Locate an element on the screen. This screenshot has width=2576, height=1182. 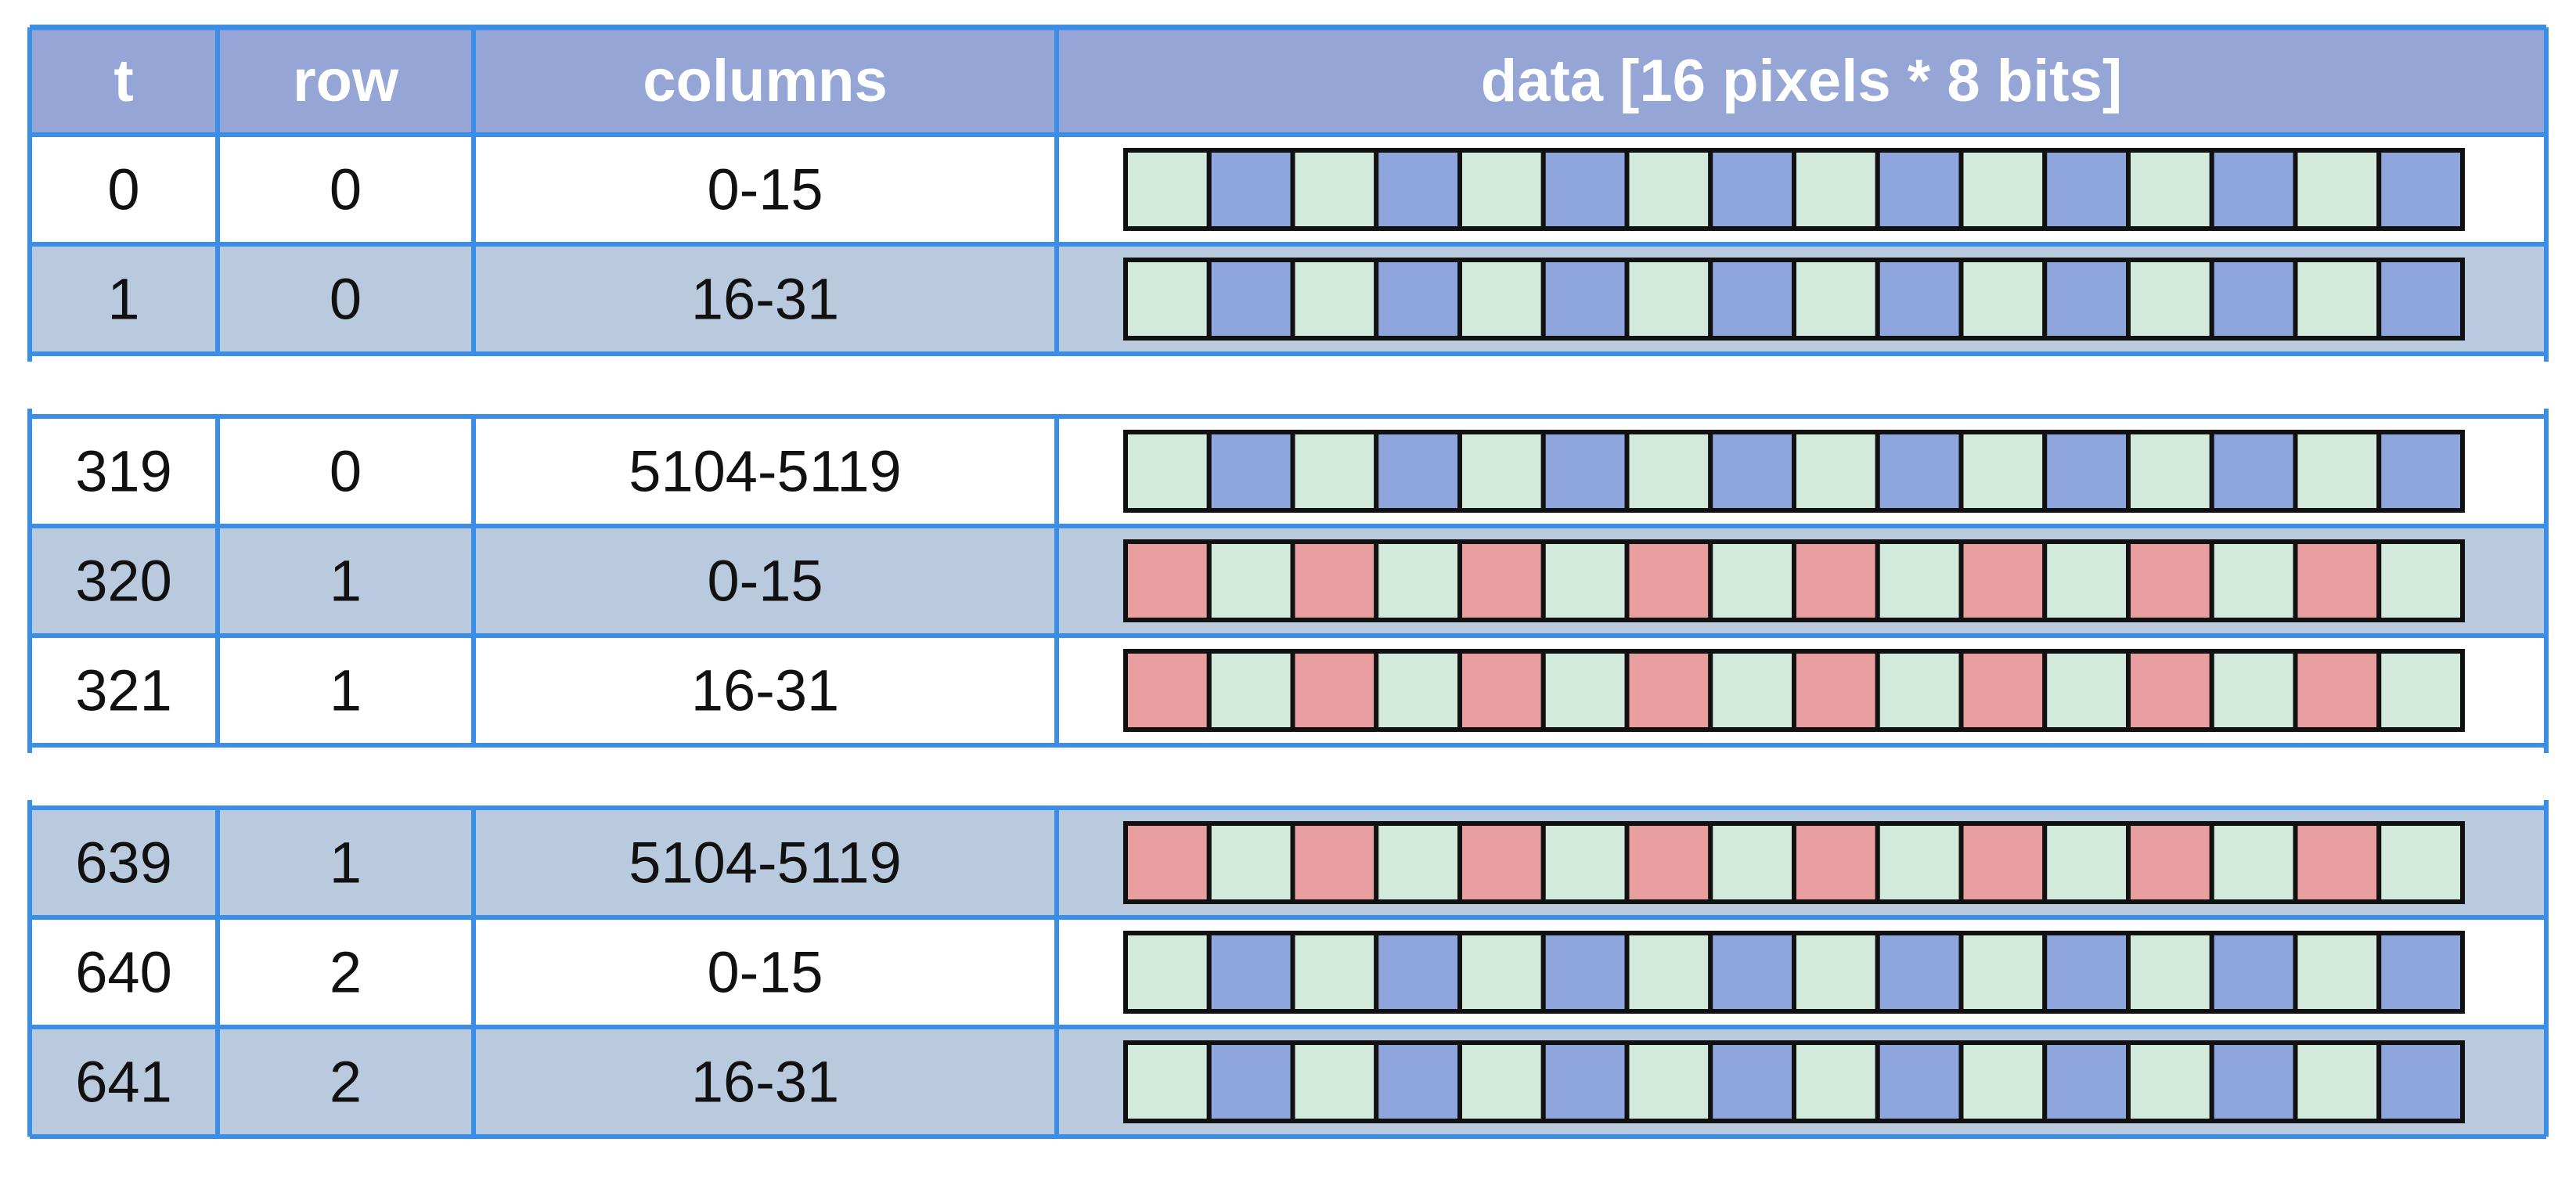
cell-columns: 16-31 is located at coordinates (765, 300).